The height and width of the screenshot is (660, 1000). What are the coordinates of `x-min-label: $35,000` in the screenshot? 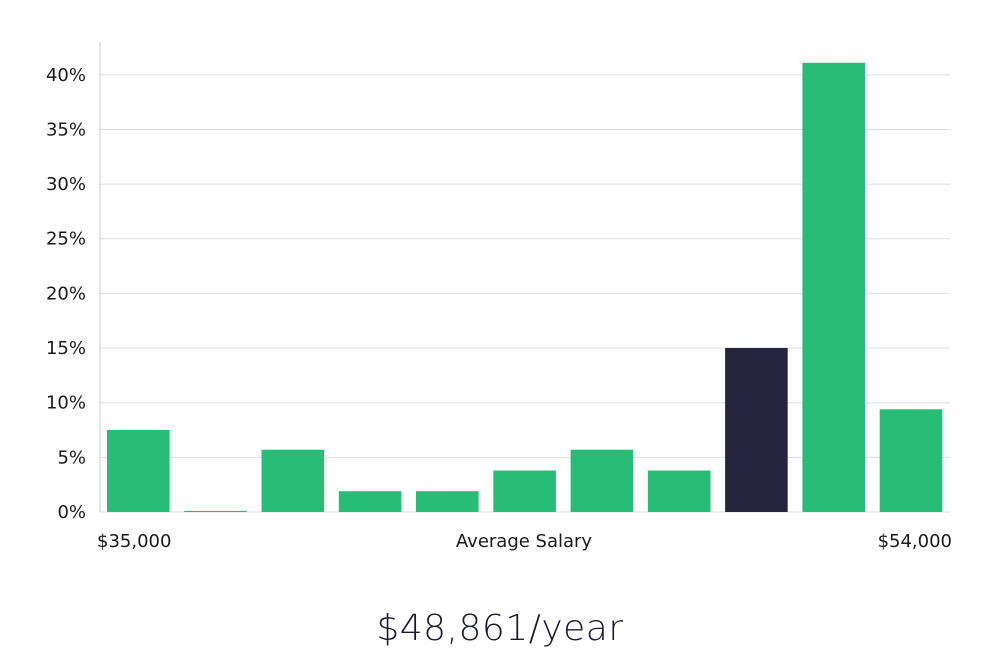 It's located at (134, 541).